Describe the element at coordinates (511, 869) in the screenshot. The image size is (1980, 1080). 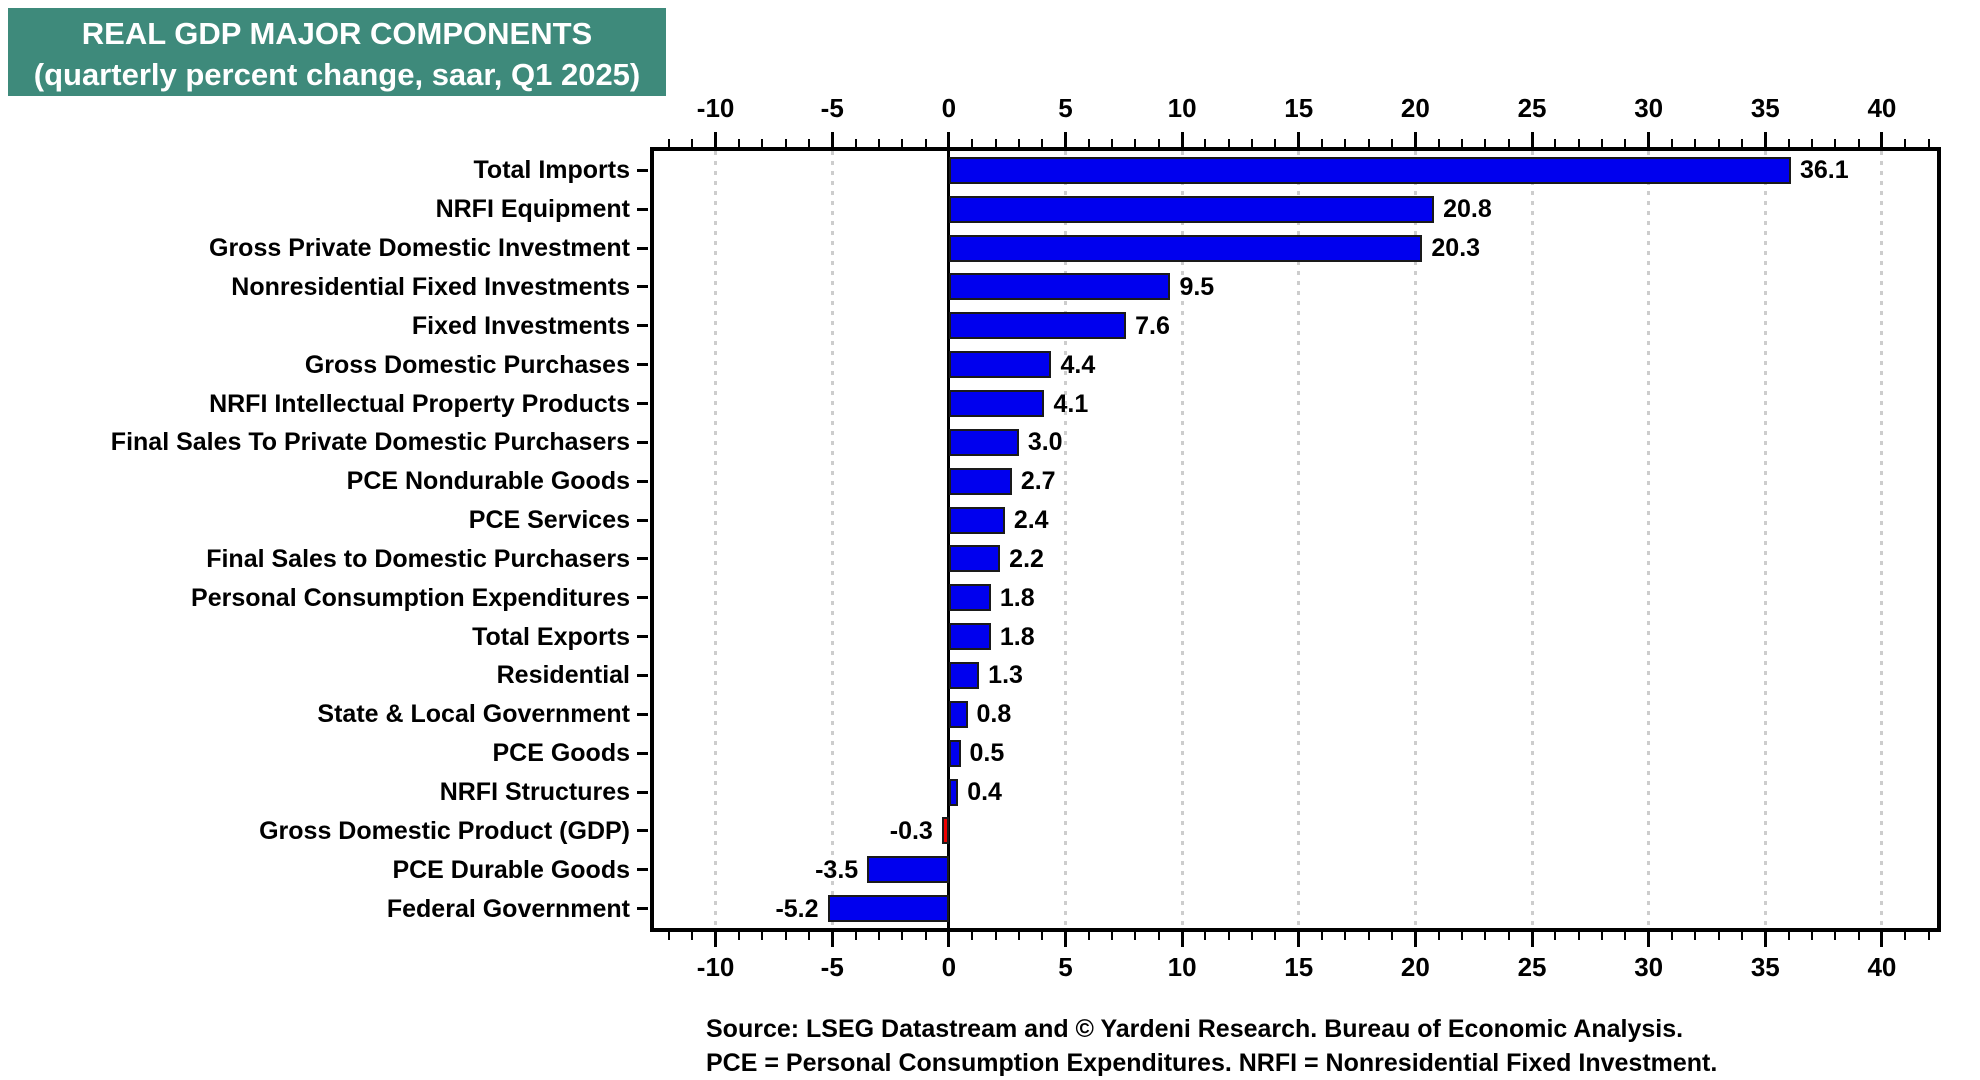
I see `category-label: PCE Durable Goods` at that location.